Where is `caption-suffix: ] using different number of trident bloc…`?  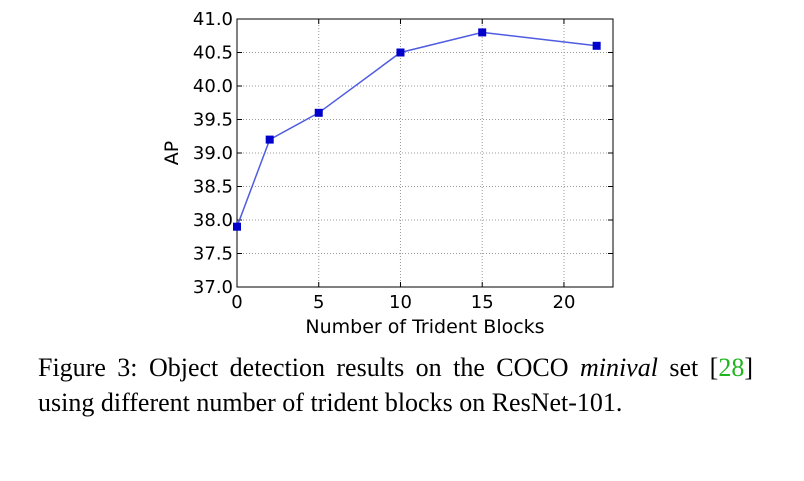
caption-suffix: ] using different number of trident bloc… is located at coordinates (395, 385).